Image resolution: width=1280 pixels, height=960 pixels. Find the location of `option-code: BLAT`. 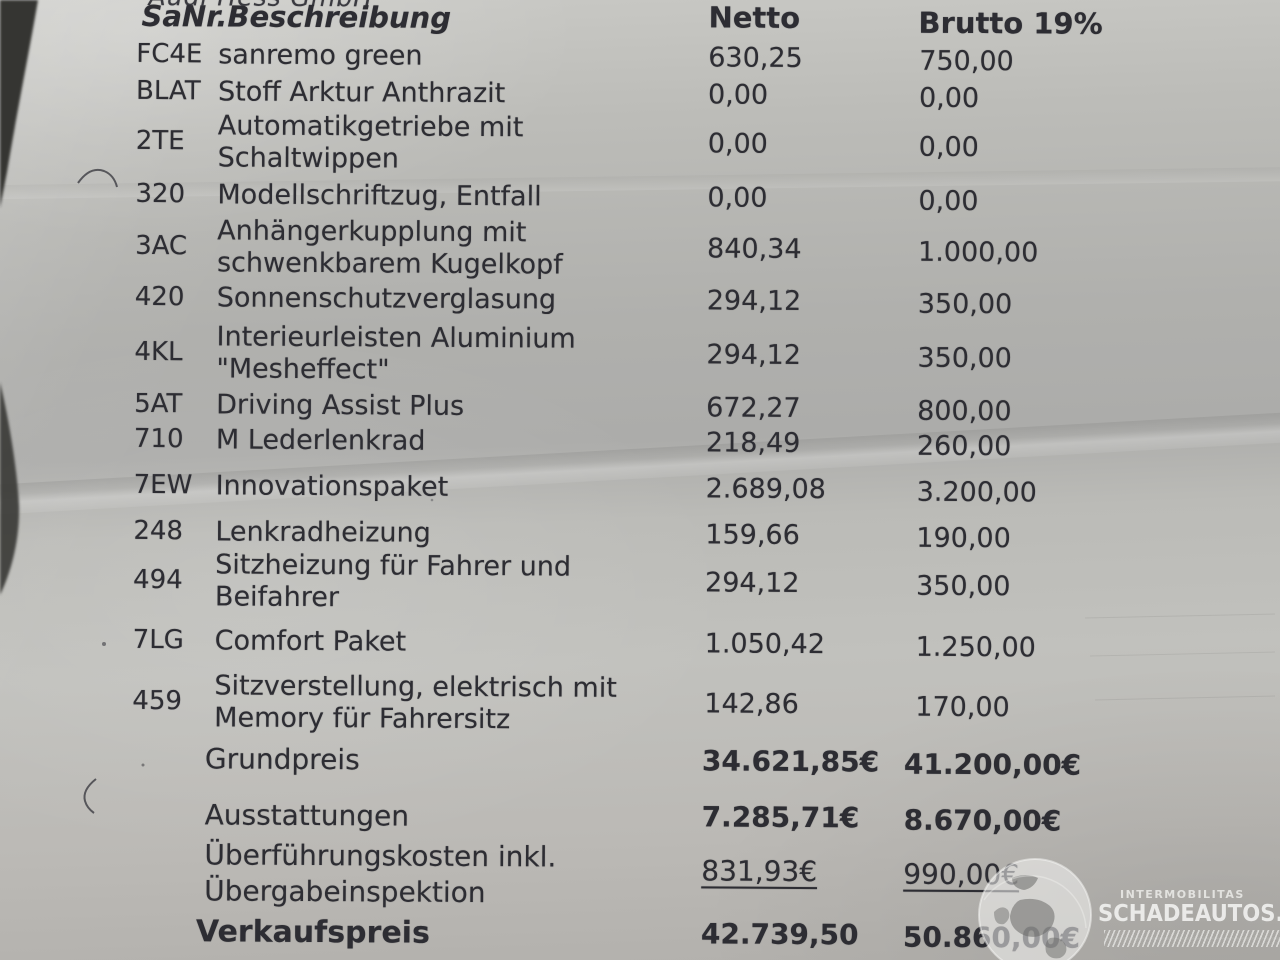

option-code: BLAT is located at coordinates (168, 91).